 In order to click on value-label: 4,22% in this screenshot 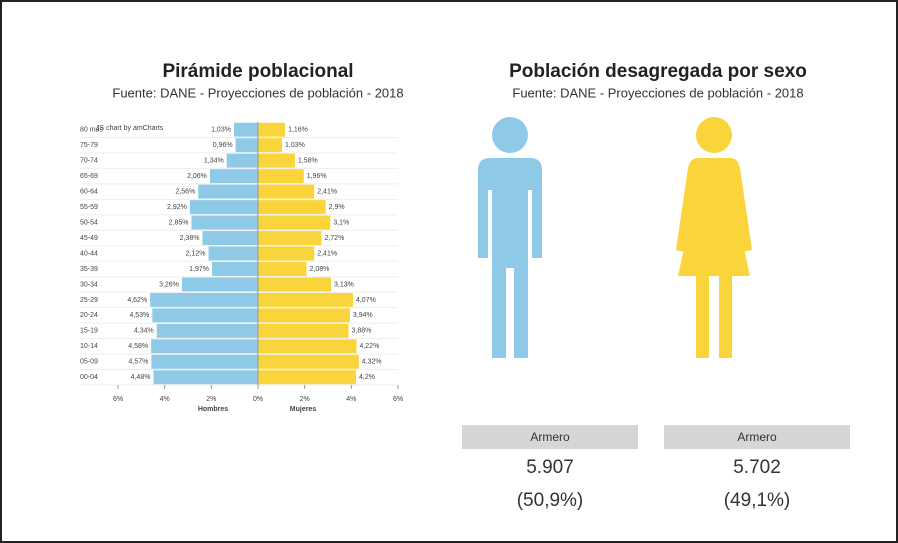, I will do `click(369, 346)`.